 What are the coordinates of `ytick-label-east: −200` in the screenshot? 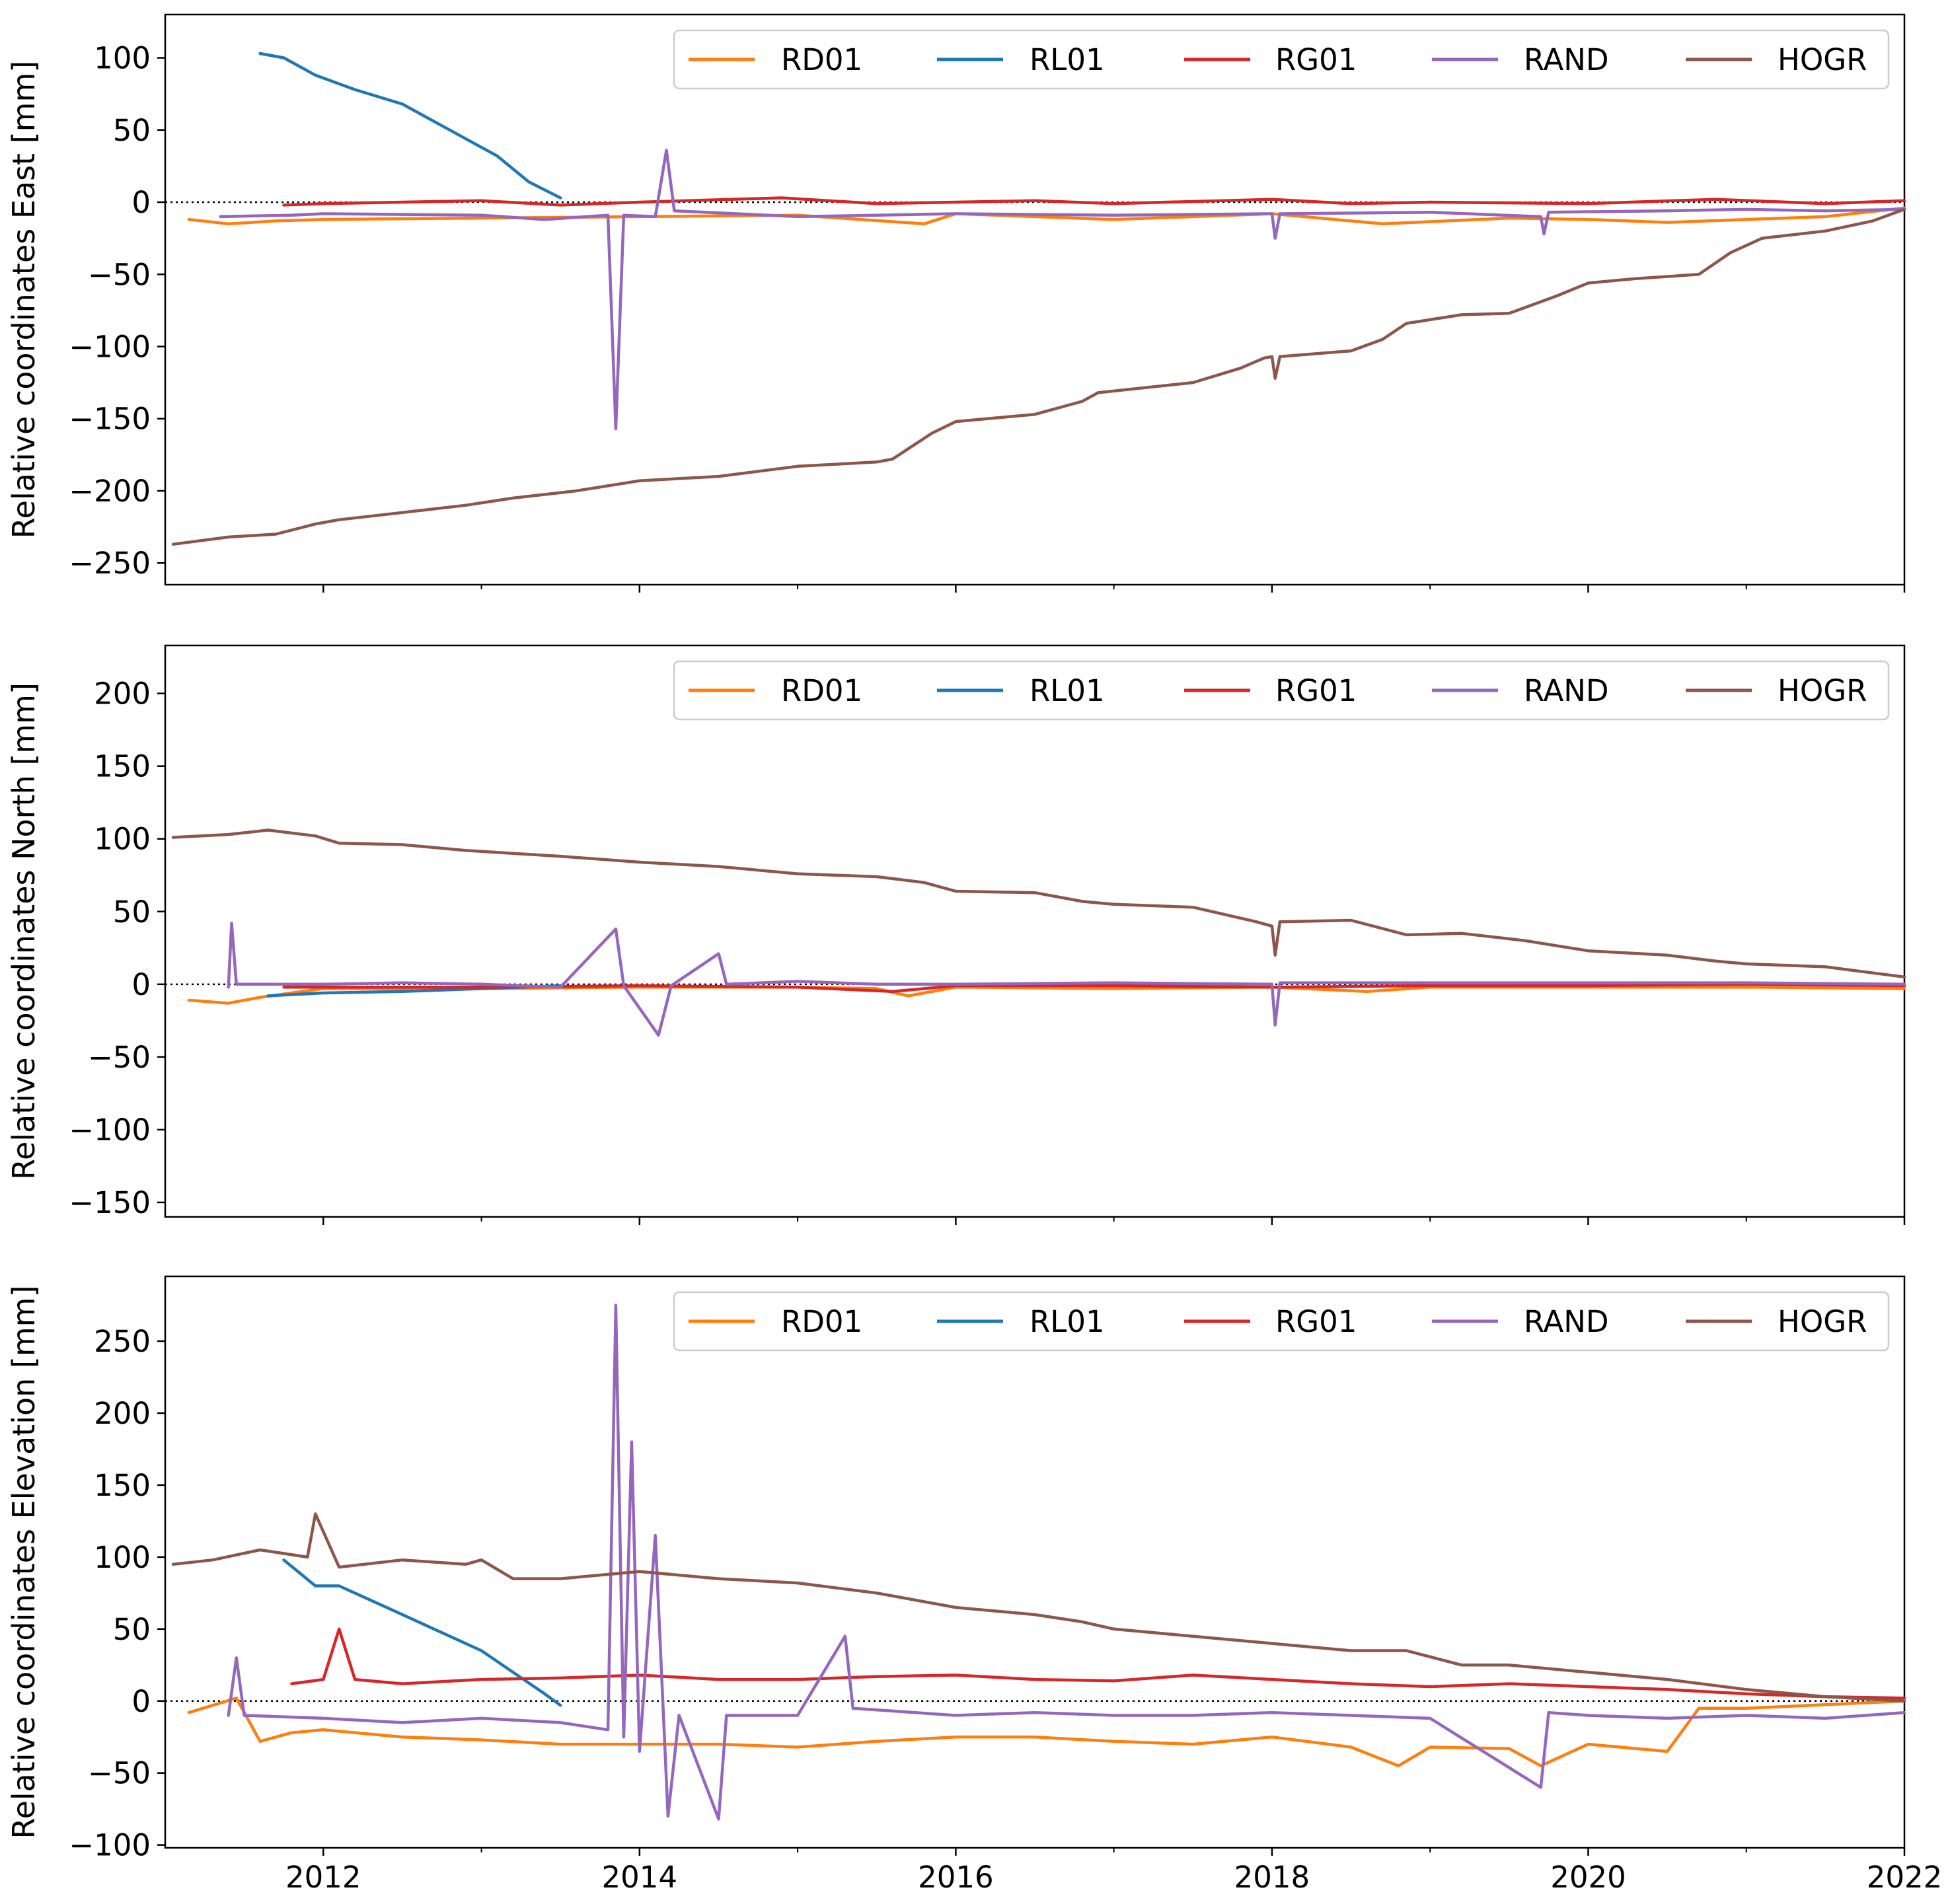 It's located at (110, 491).